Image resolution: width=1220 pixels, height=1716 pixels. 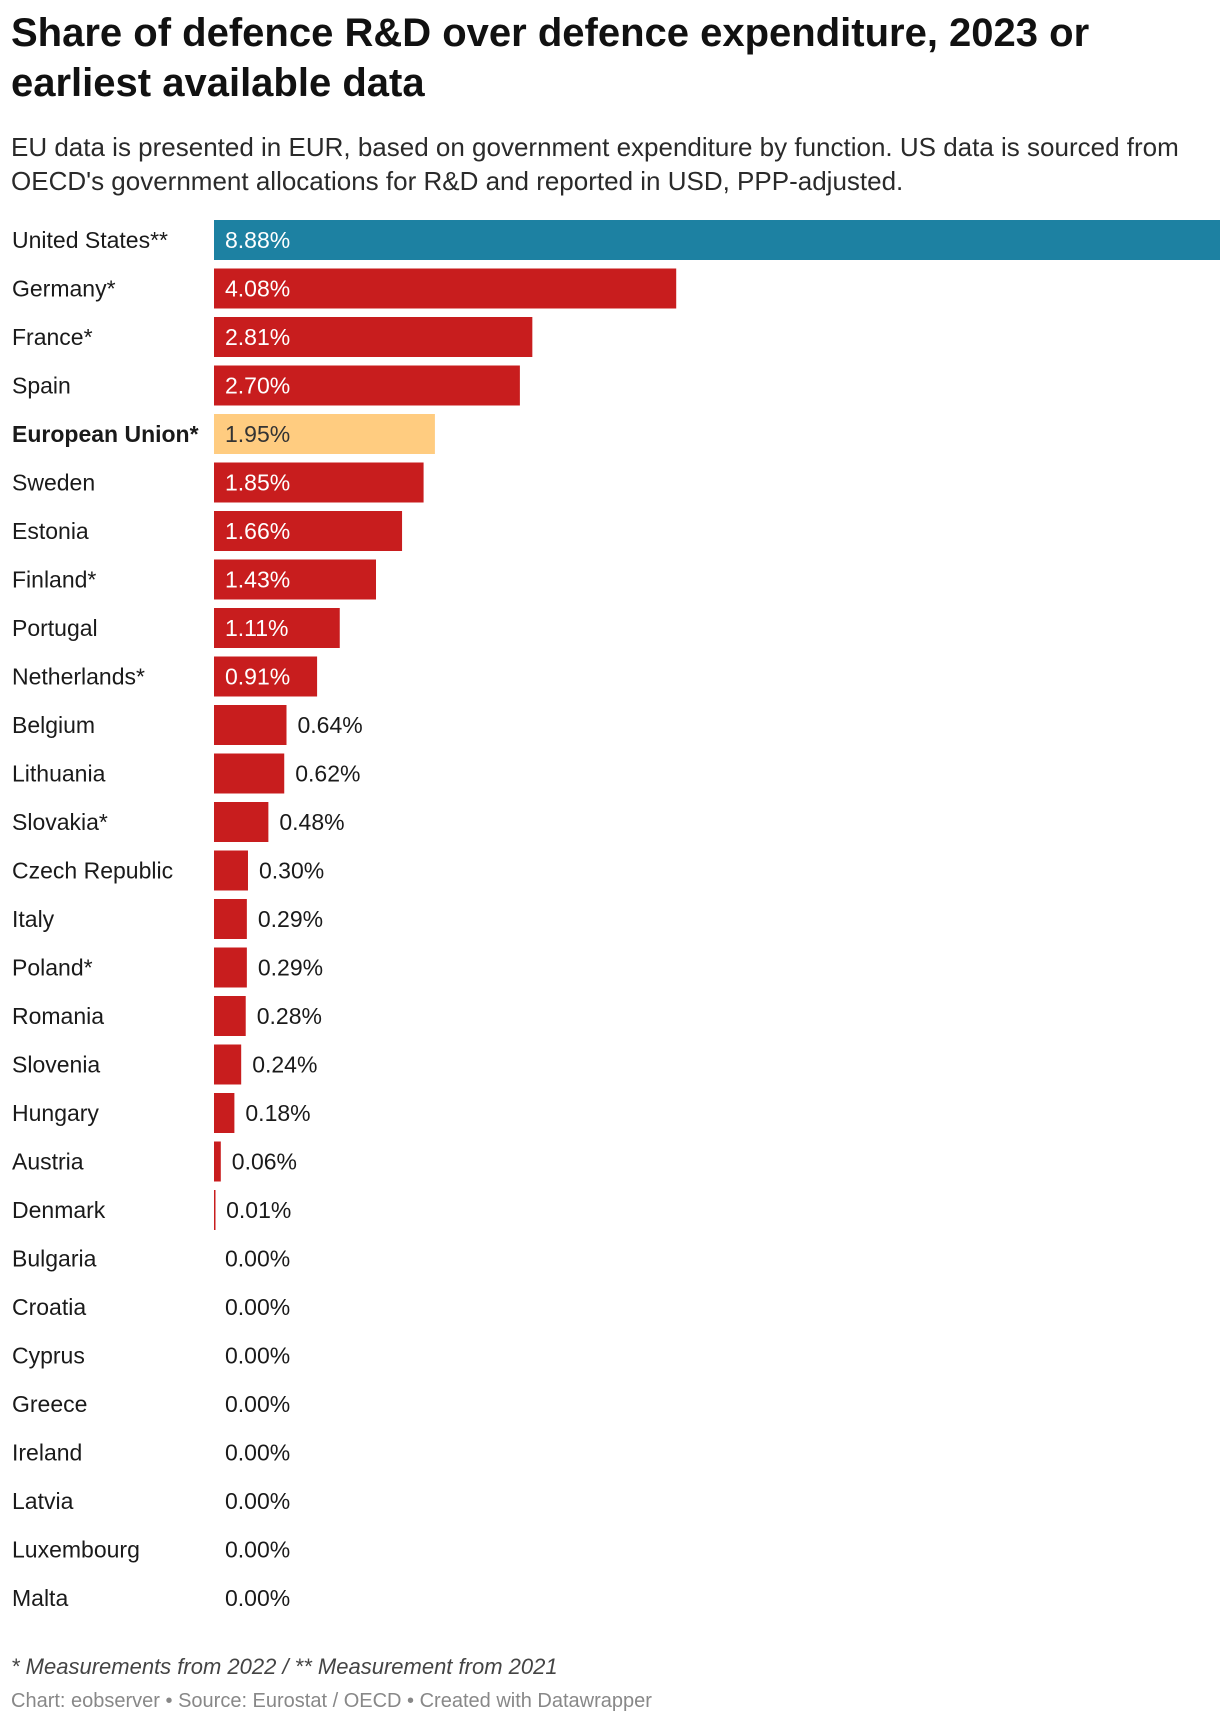 I want to click on bar-row-germany: Germany* 4.08%, so click(x=344, y=288).